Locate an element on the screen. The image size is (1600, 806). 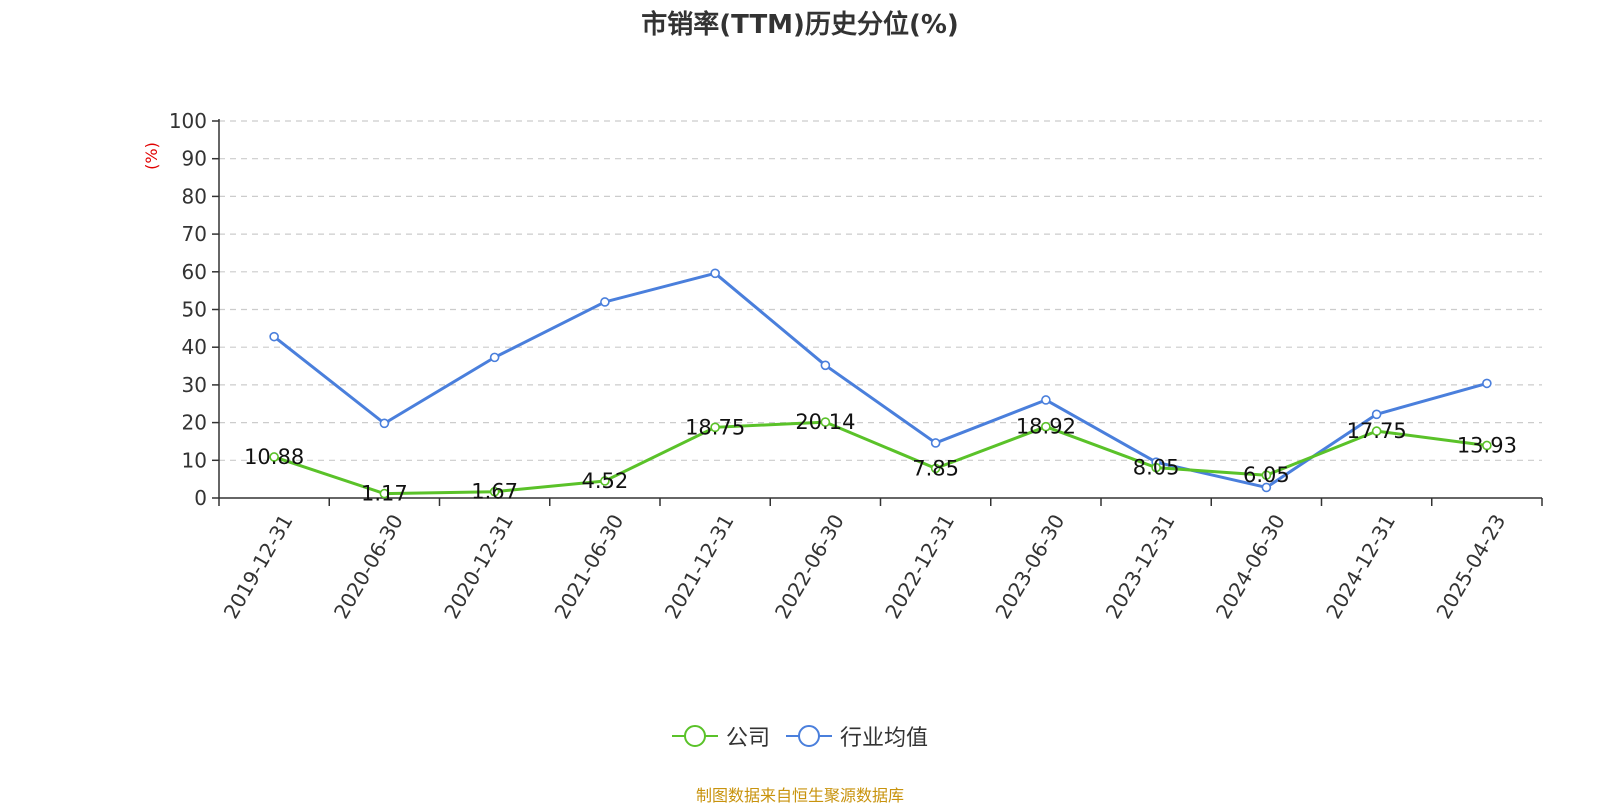
y-tick-label: 30 is located at coordinates (194, 385).